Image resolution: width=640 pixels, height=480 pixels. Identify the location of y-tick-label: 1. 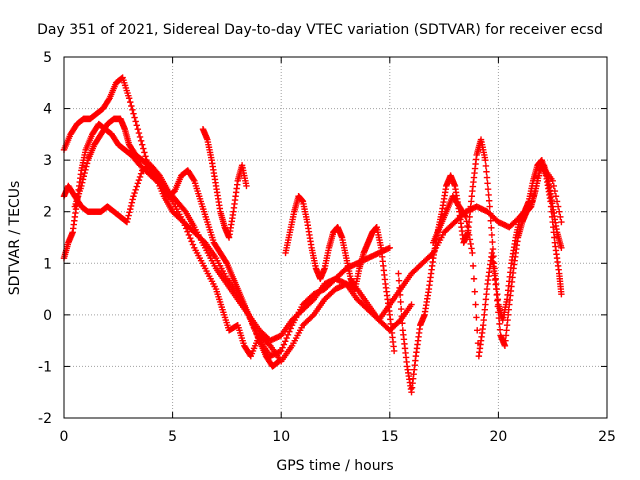
(47, 264).